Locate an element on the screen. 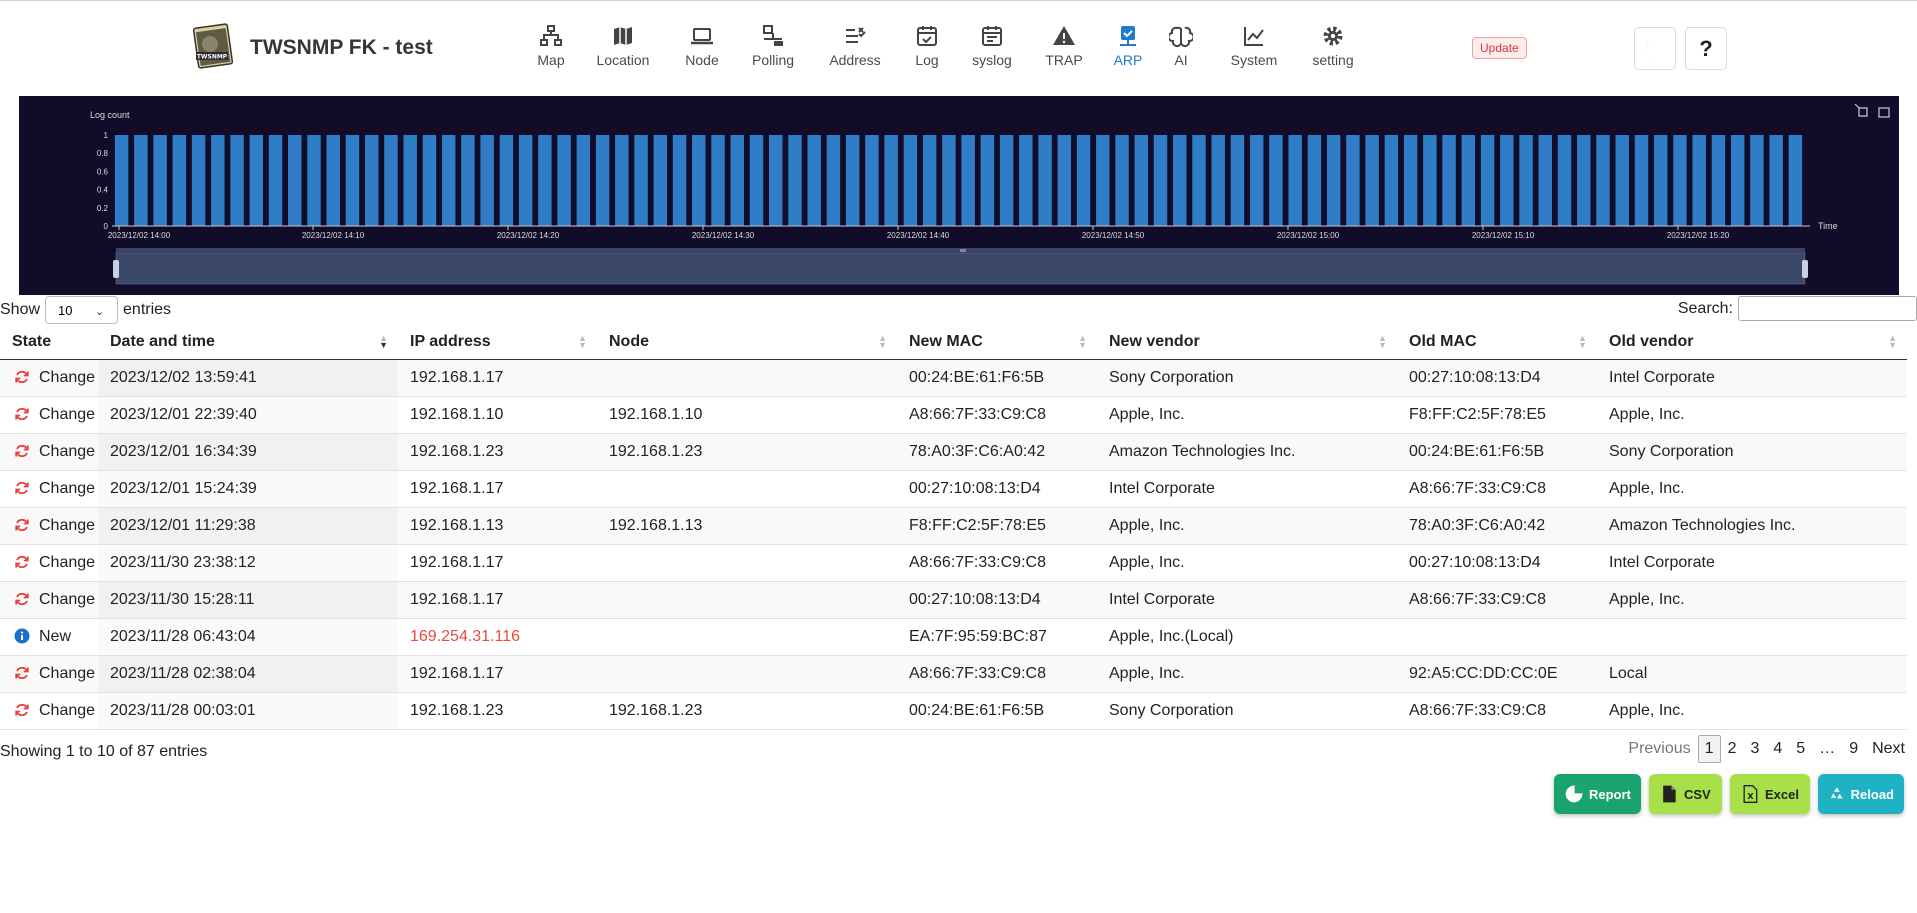 This screenshot has height=913, width=1917. nav-item-setting: setting is located at coordinates (1333, 46).